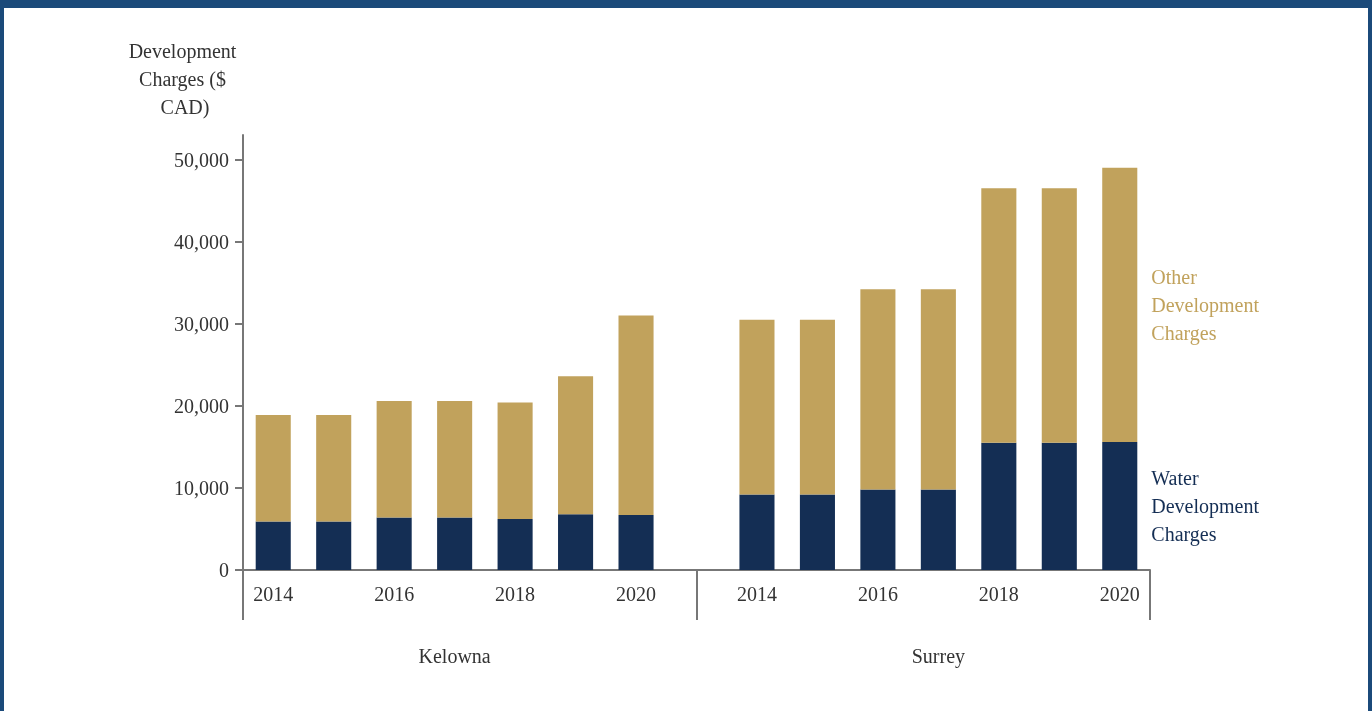  Describe the element at coordinates (454, 656) in the screenshot. I see `text: Kelowna` at that location.